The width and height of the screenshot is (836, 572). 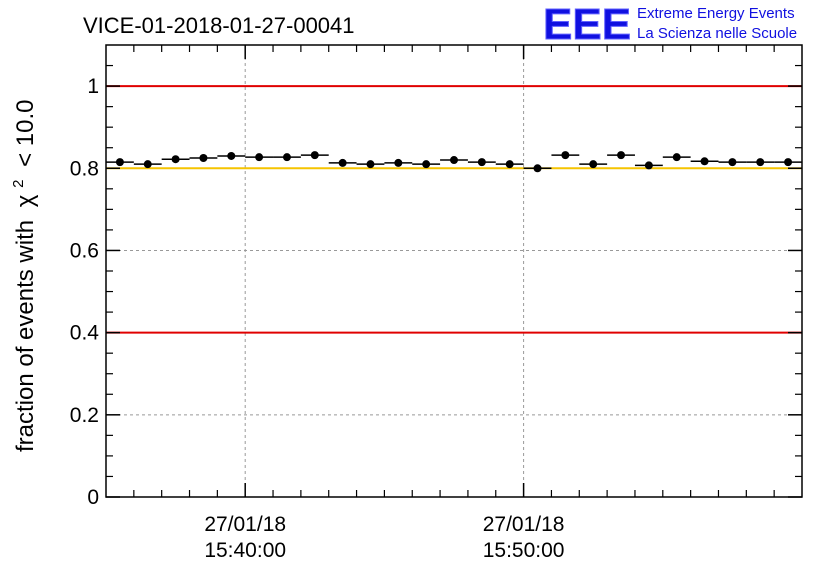 I want to click on y-axis-label-superscript: 2, so click(x=18, y=184).